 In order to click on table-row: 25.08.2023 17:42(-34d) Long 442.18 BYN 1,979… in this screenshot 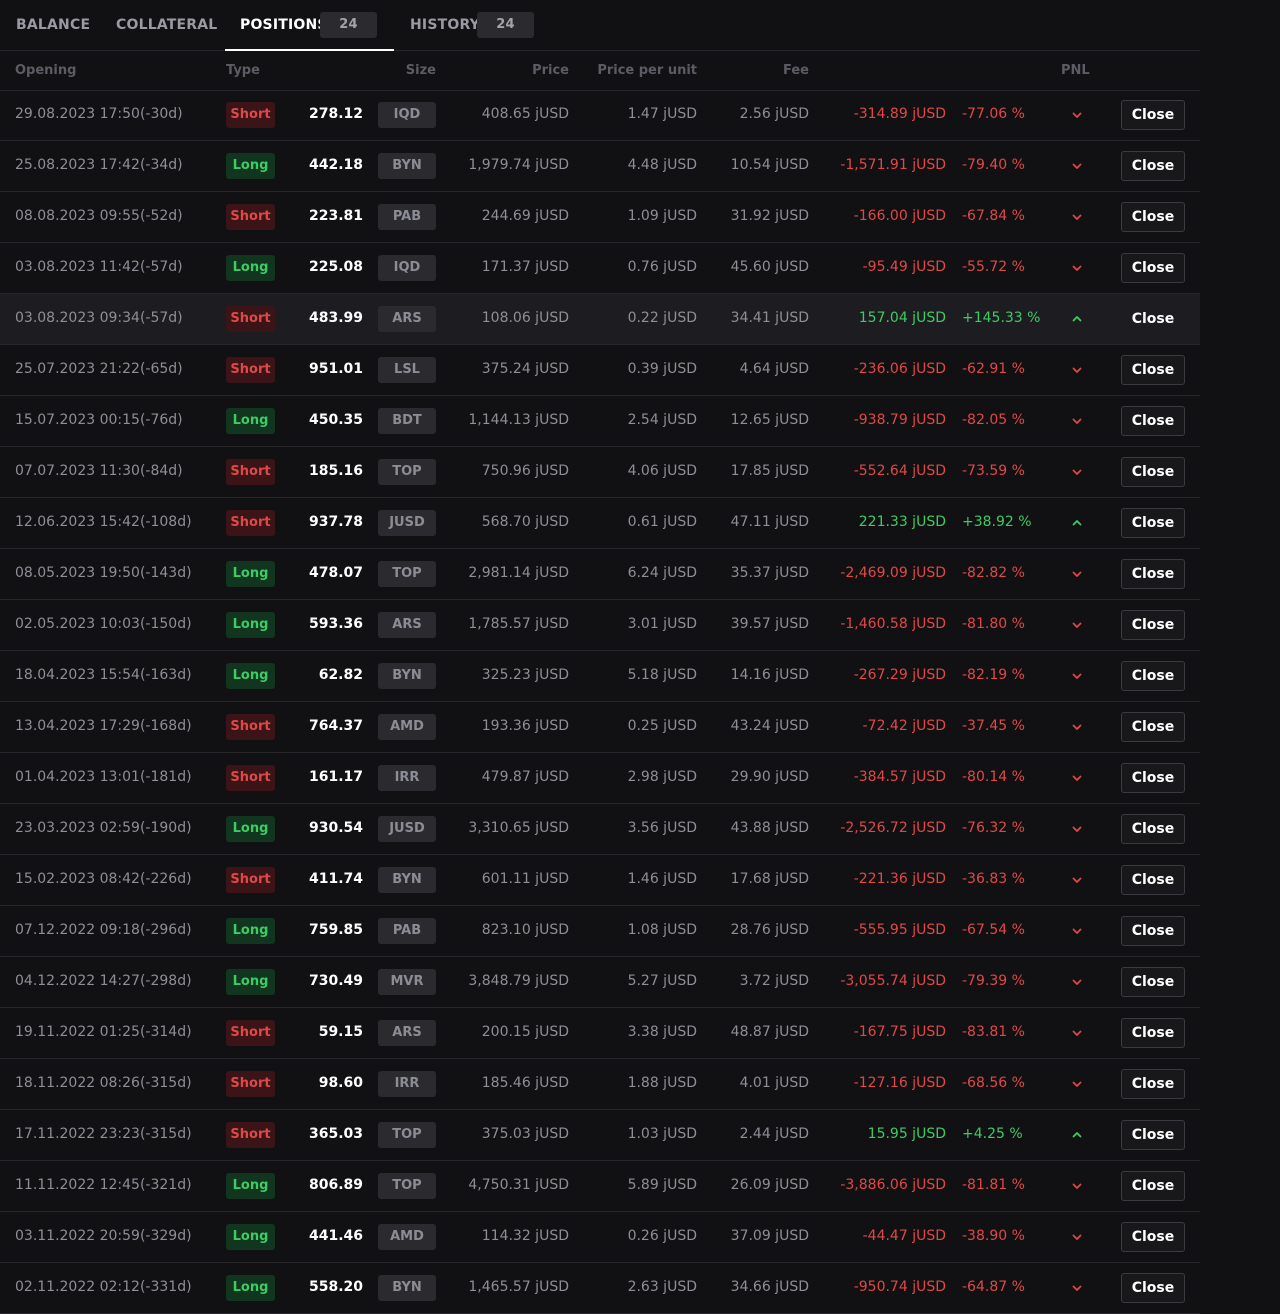, I will do `click(600, 166)`.